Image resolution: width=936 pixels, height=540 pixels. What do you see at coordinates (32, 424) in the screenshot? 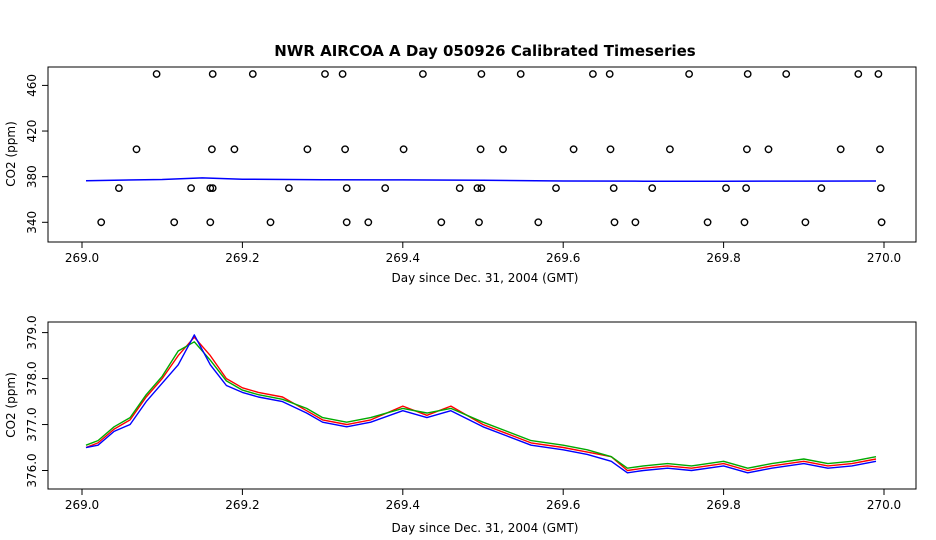
I see `y-tick-label: 377.0` at bounding box center [32, 424].